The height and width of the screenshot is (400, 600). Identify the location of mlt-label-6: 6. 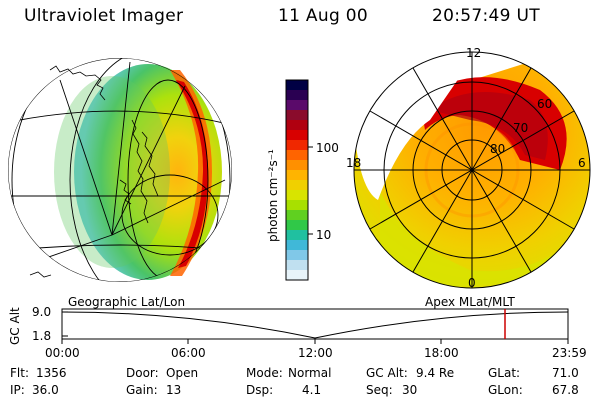
(582, 163).